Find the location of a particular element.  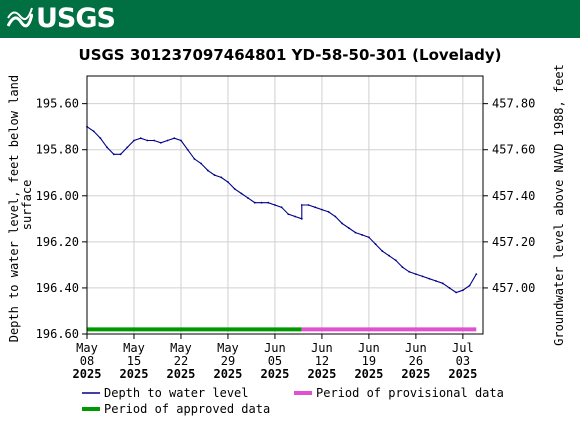

right-tick-label: 457.80 is located at coordinates (513, 104).